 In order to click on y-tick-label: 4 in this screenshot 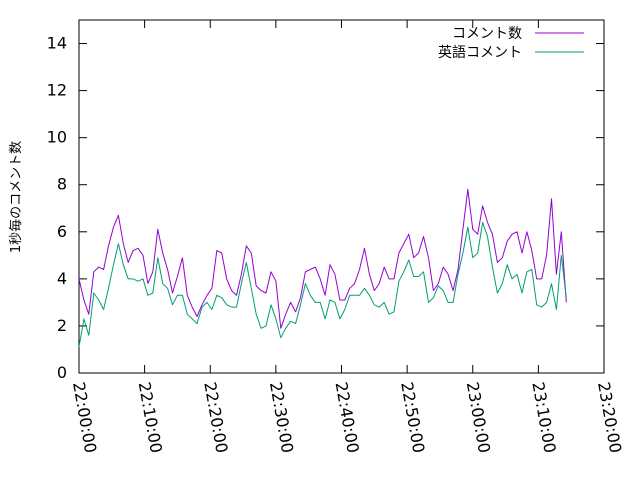, I will do `click(62, 278)`.